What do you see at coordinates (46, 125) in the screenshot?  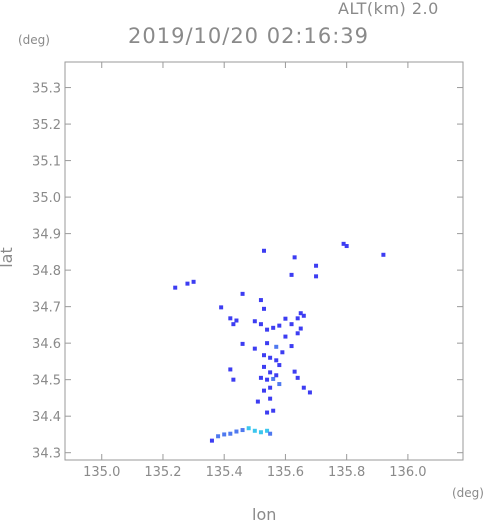 I see `y-tick-label: 35.2` at bounding box center [46, 125].